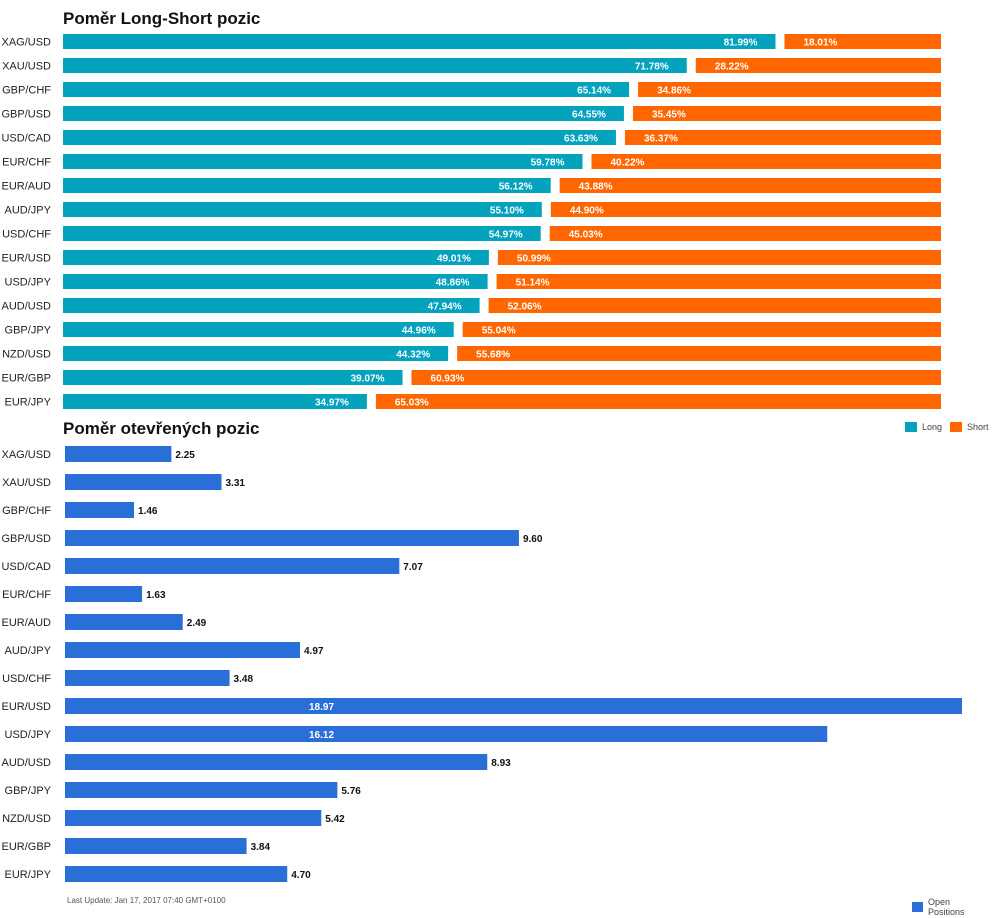 The height and width of the screenshot is (918, 992). Describe the element at coordinates (493, 355) in the screenshot. I see `short-value-label: 55.68%` at that location.